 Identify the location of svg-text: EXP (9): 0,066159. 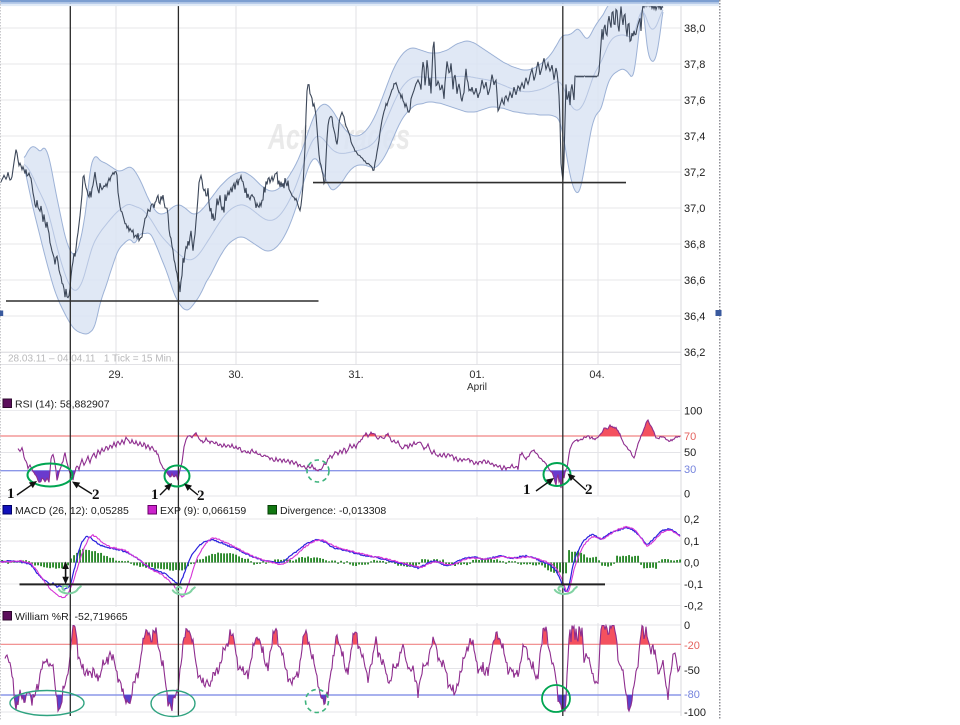
(203, 511).